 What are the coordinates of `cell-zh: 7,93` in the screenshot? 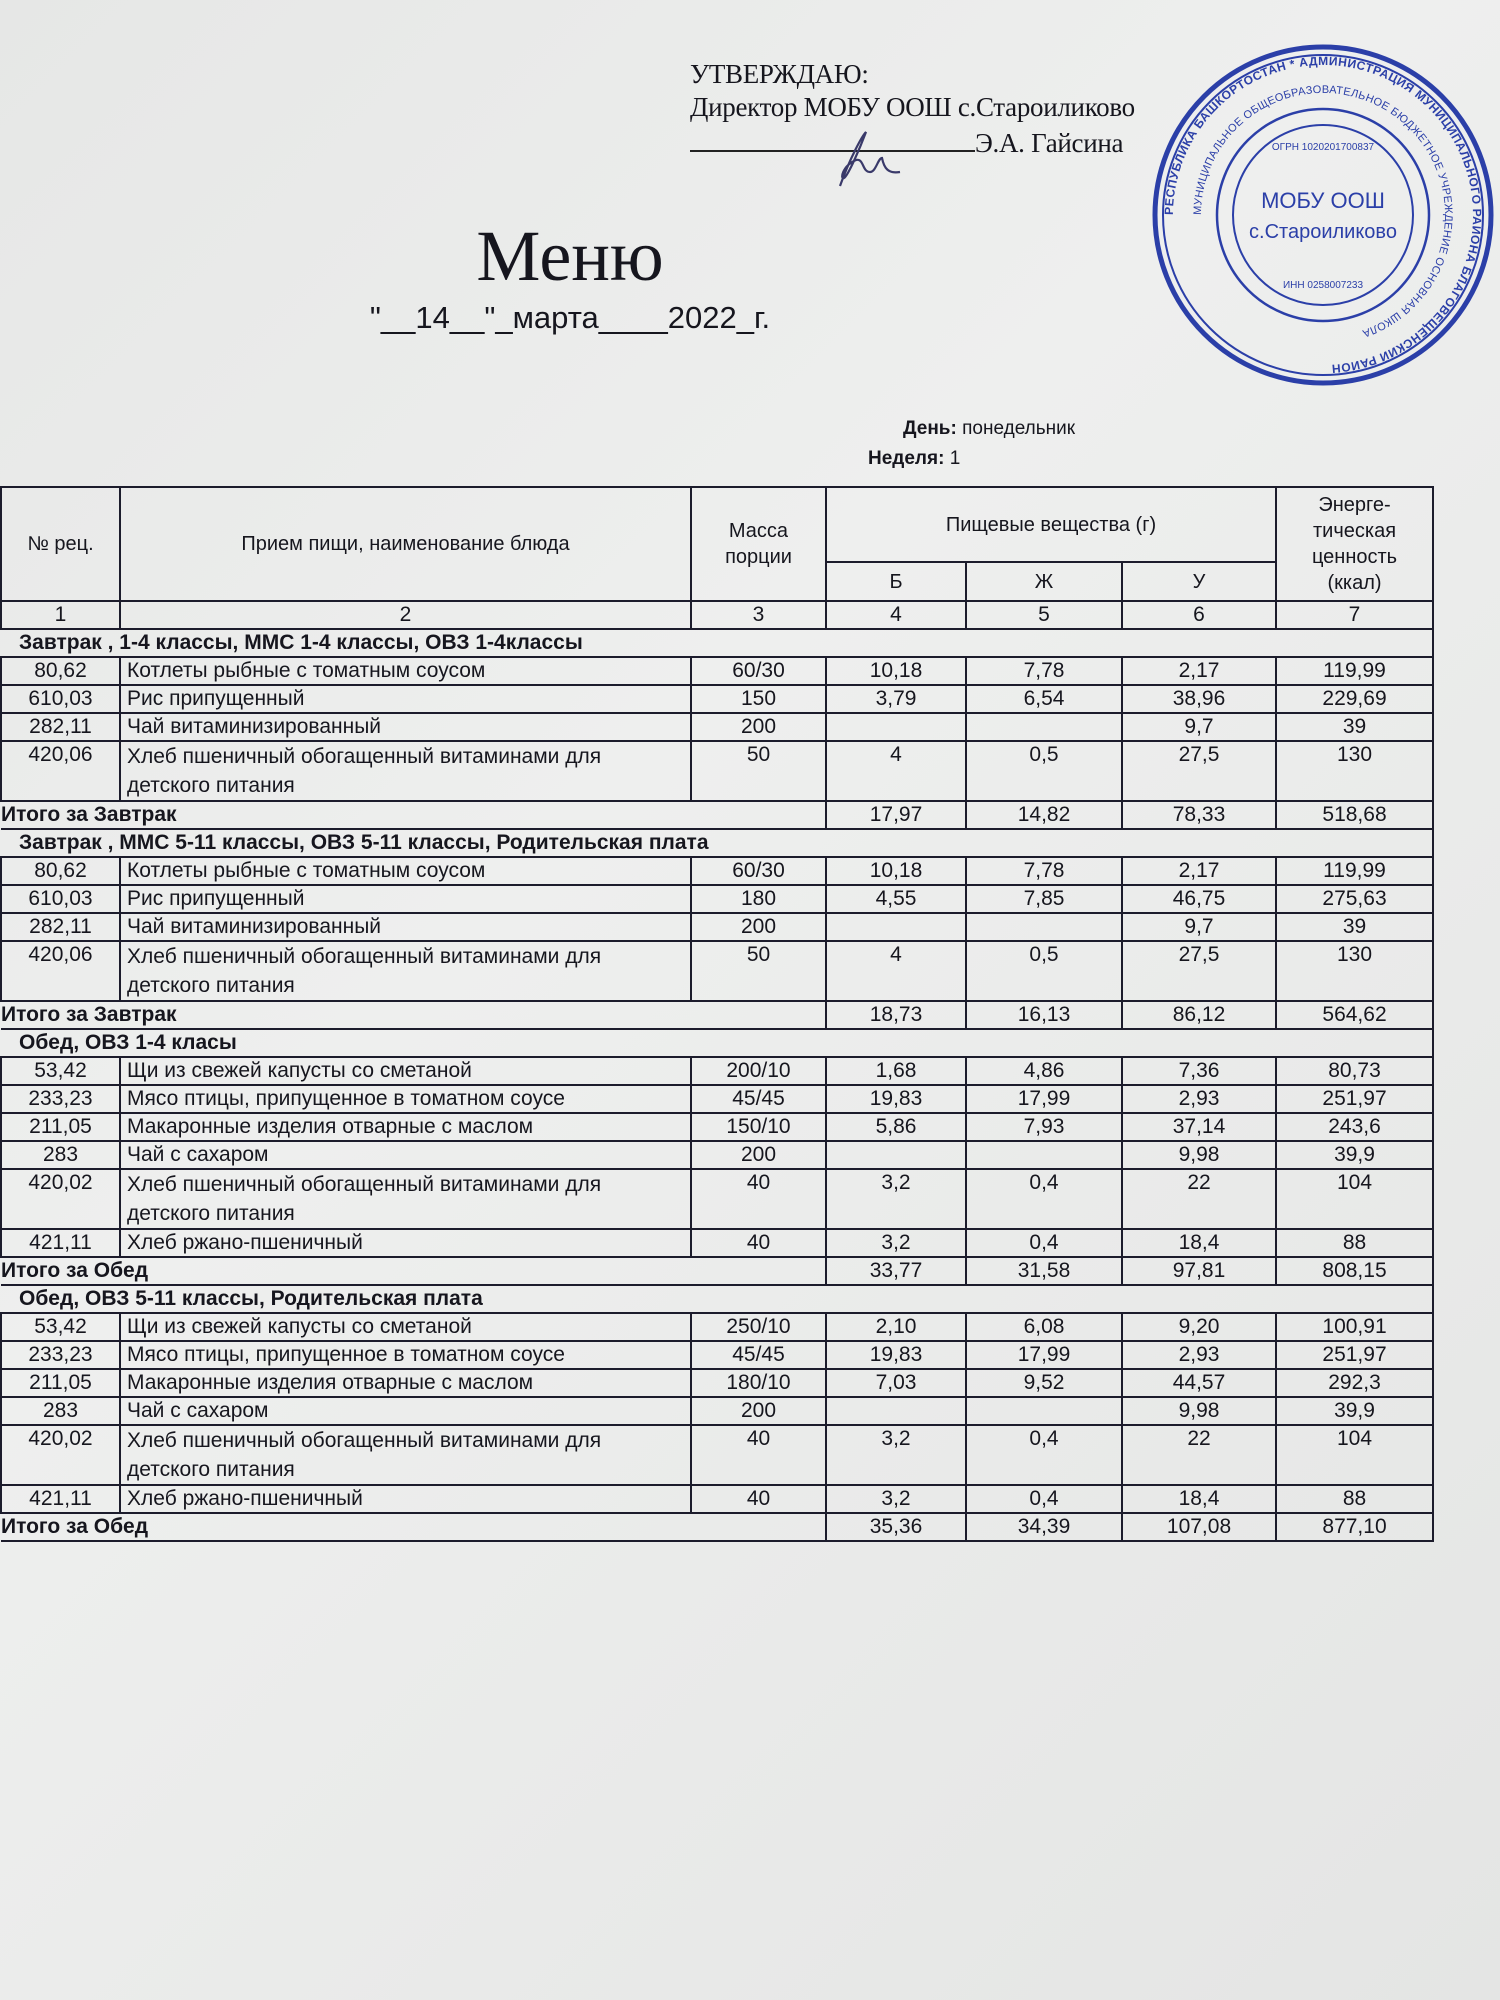 It's located at (1044, 1127).